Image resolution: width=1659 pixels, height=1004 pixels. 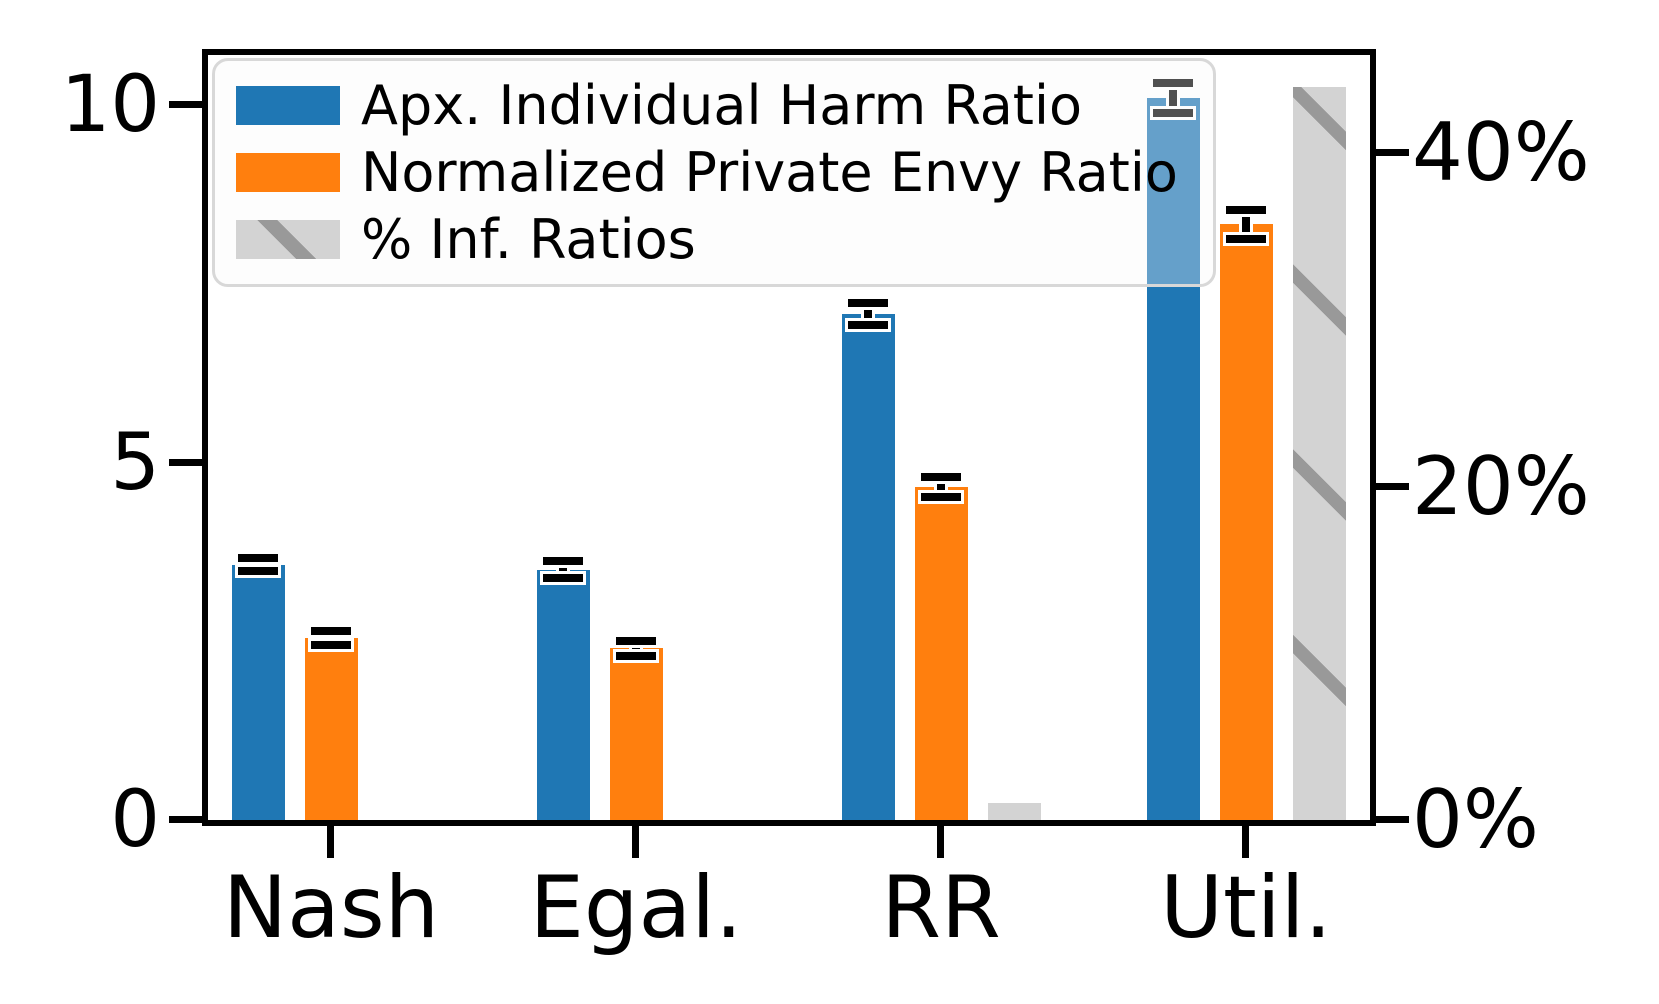 I want to click on legend-entry-envy: Normalized Private Envy Ratio, so click(x=724, y=172).